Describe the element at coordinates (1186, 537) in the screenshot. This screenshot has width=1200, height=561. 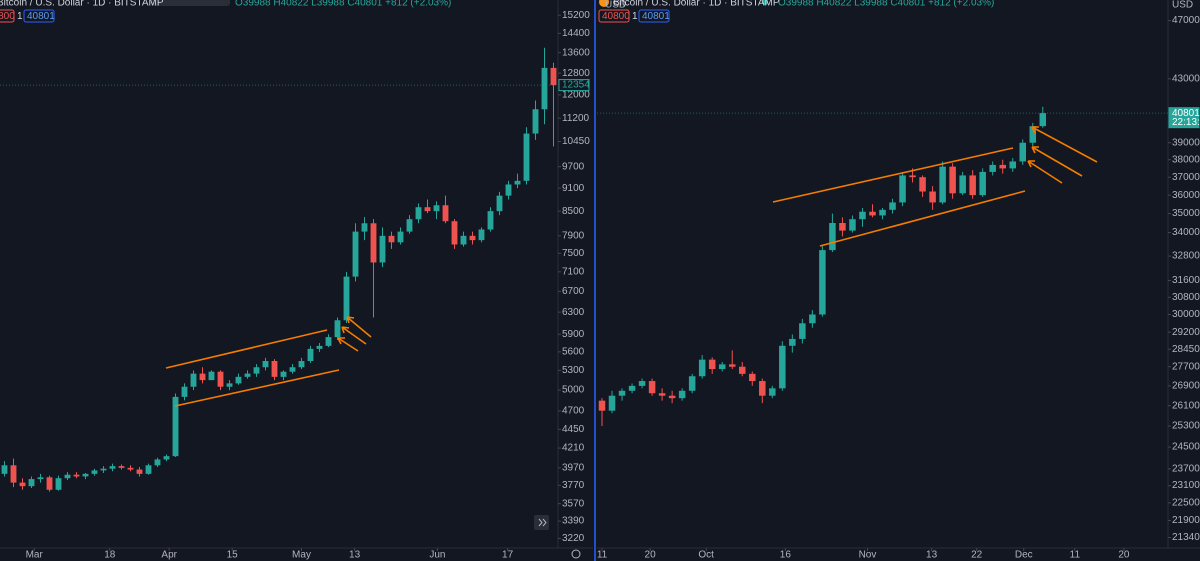
I see `y-tick-label: 21340` at that location.